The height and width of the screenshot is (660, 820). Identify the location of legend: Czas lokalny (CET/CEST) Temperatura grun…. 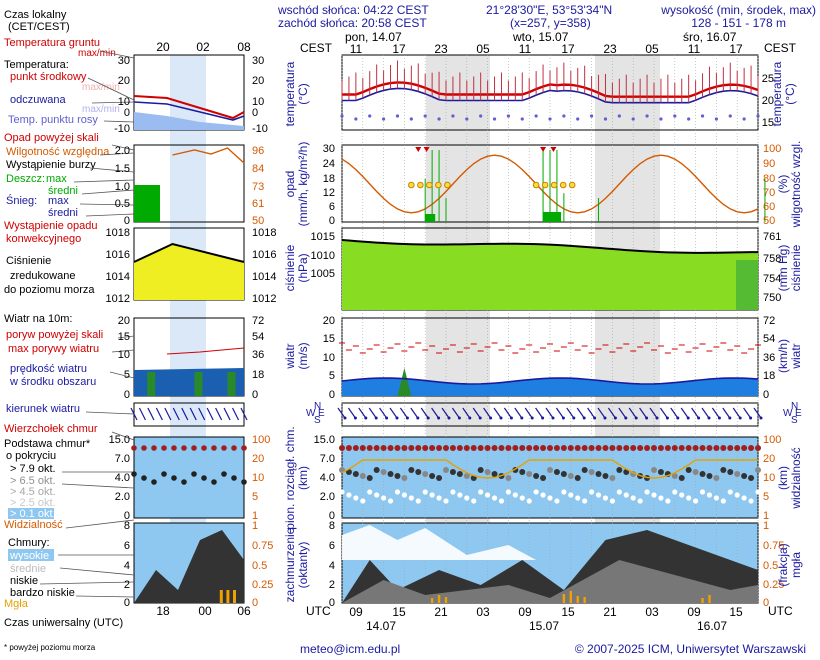
(63, 330).